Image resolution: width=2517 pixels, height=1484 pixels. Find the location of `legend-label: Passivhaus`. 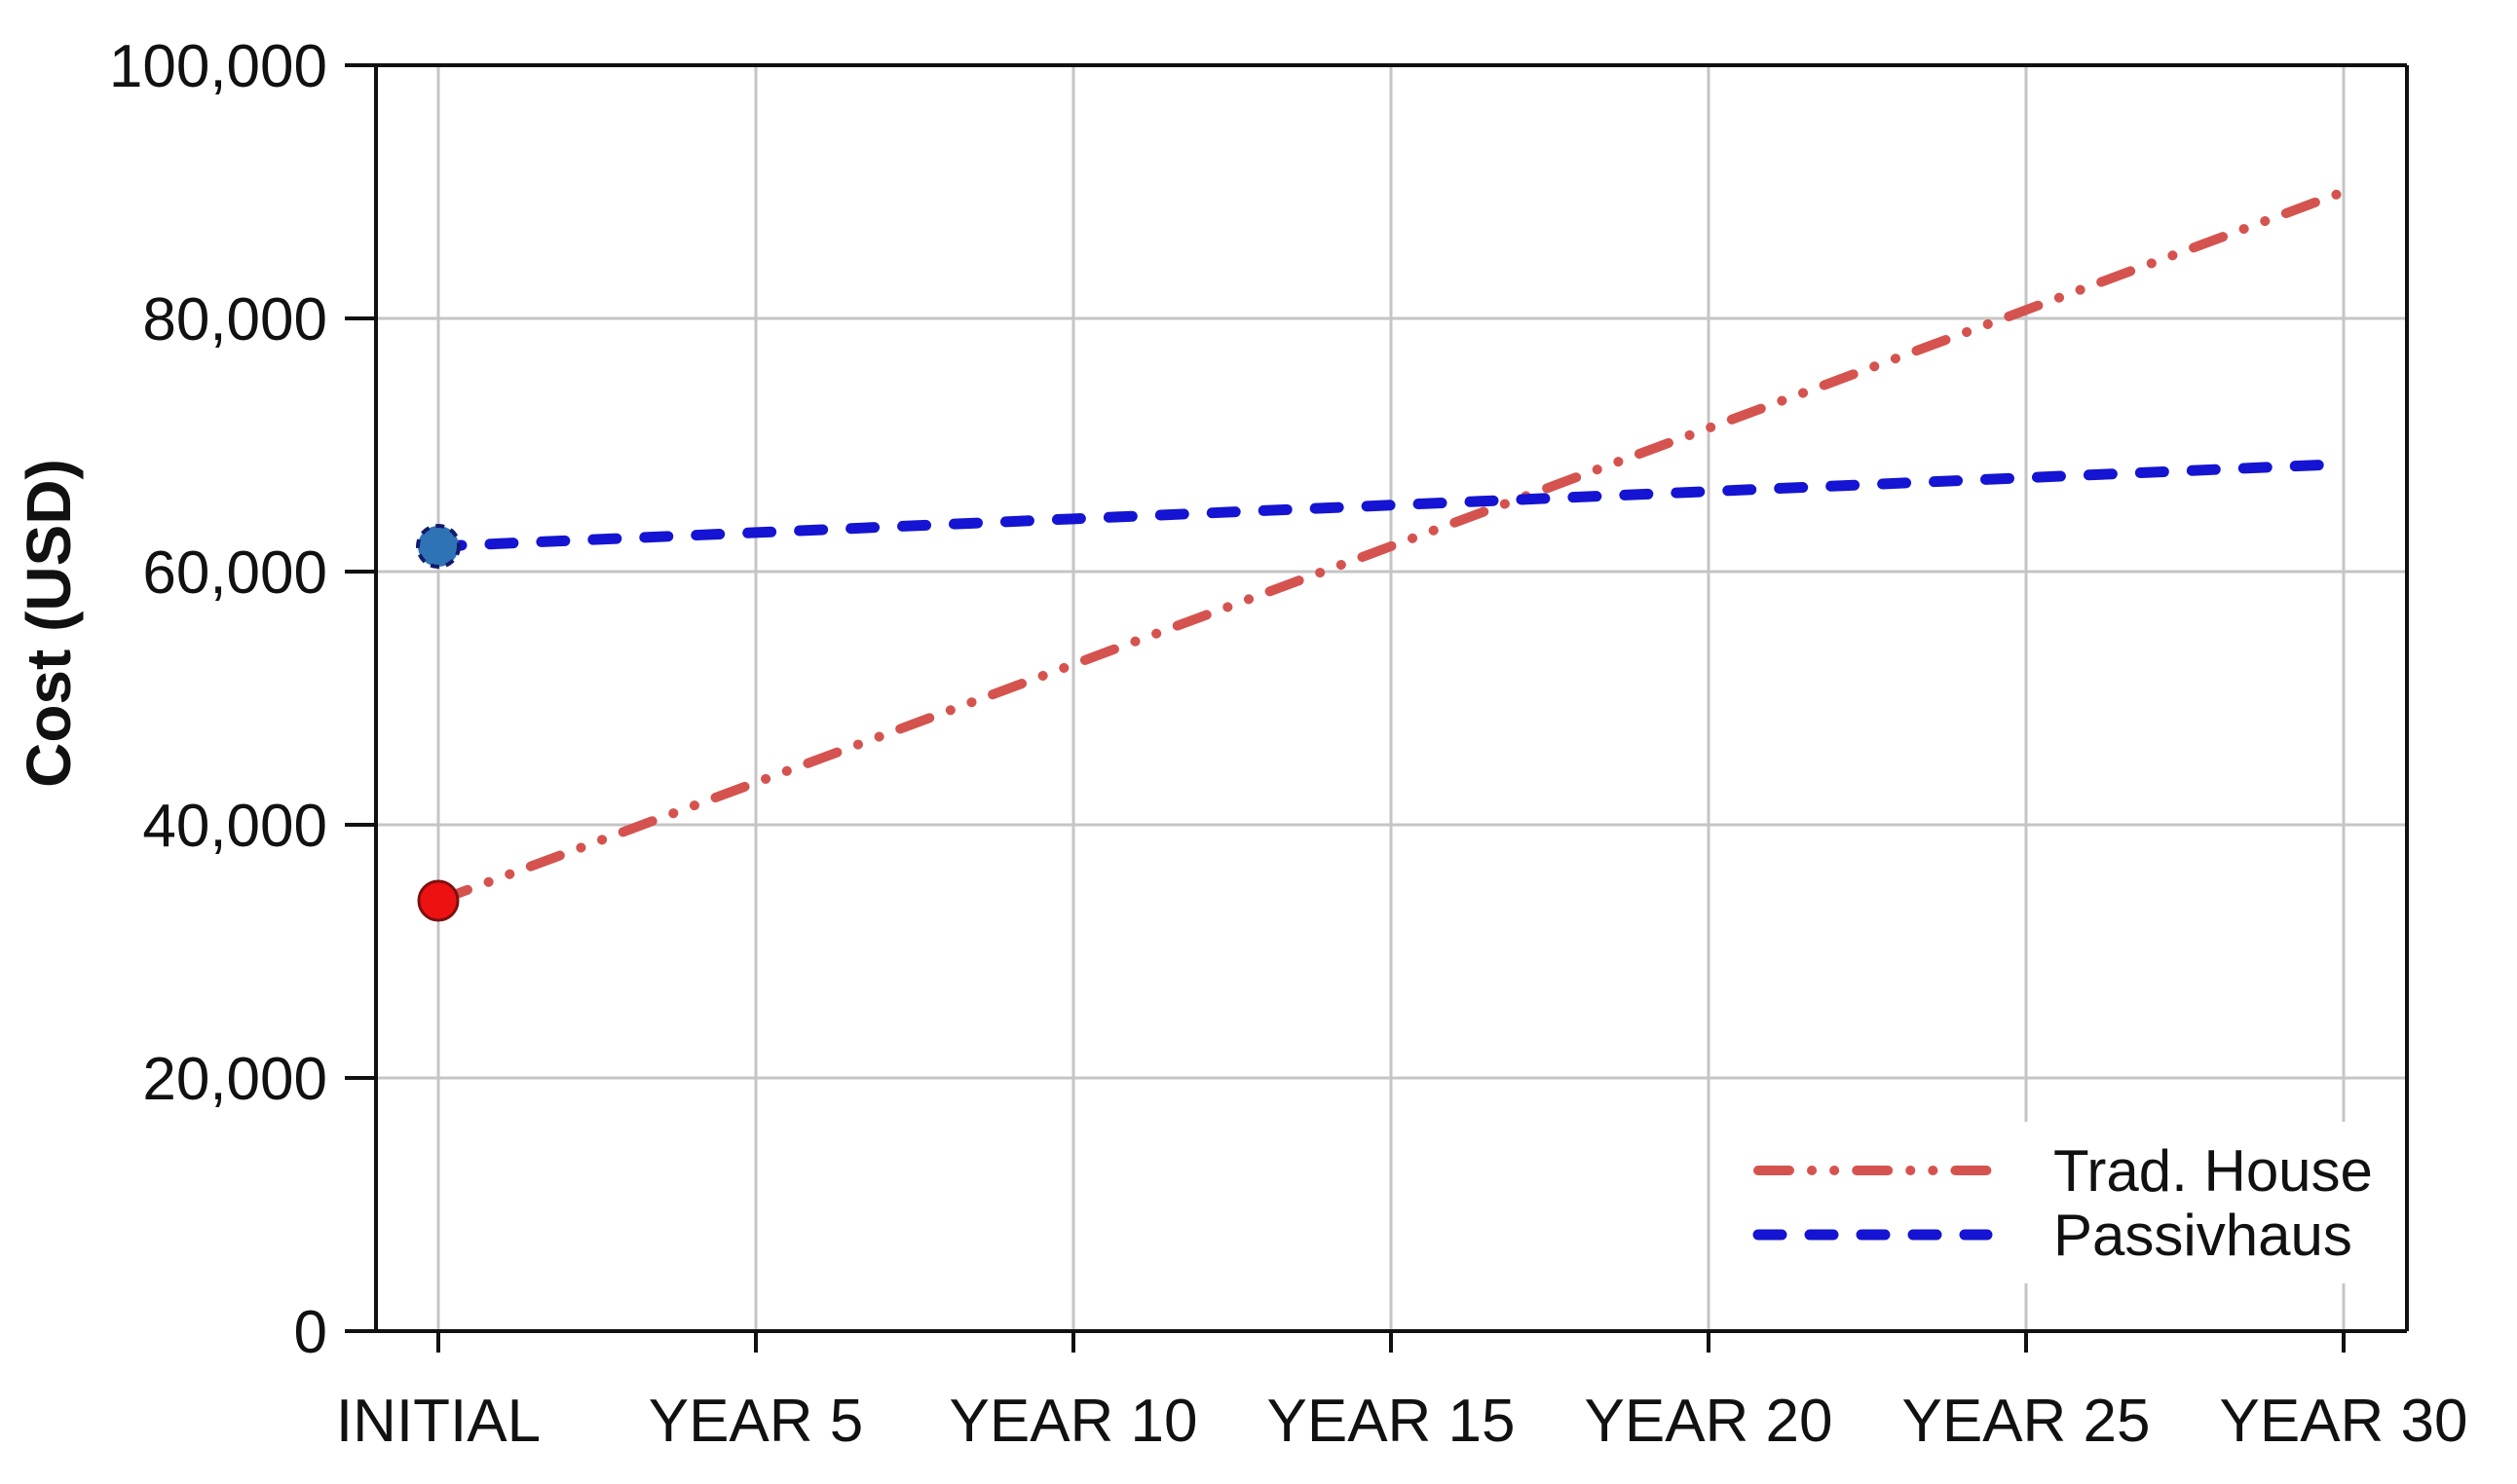

legend-label: Passivhaus is located at coordinates (2202, 1235).